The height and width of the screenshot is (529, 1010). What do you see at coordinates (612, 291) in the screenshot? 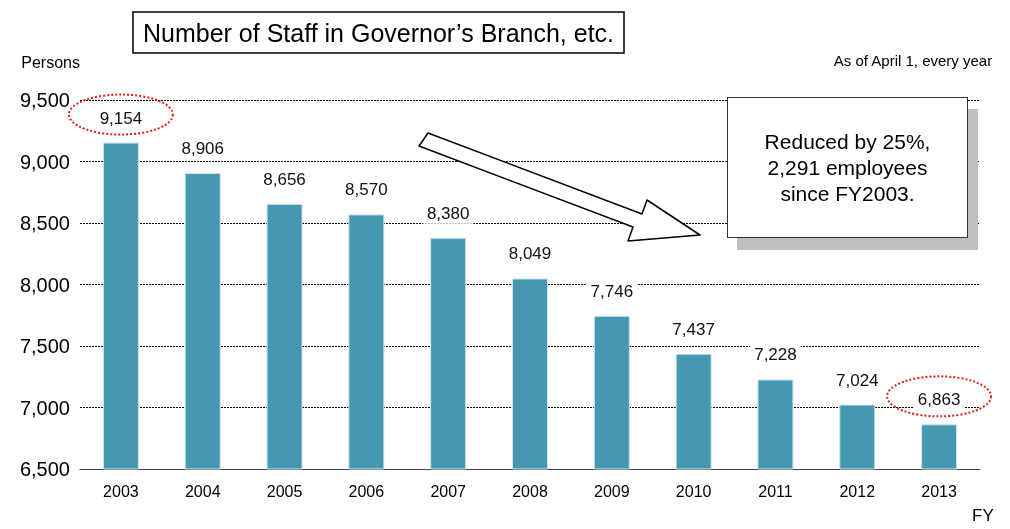
I see `data-label: 7,746` at bounding box center [612, 291].